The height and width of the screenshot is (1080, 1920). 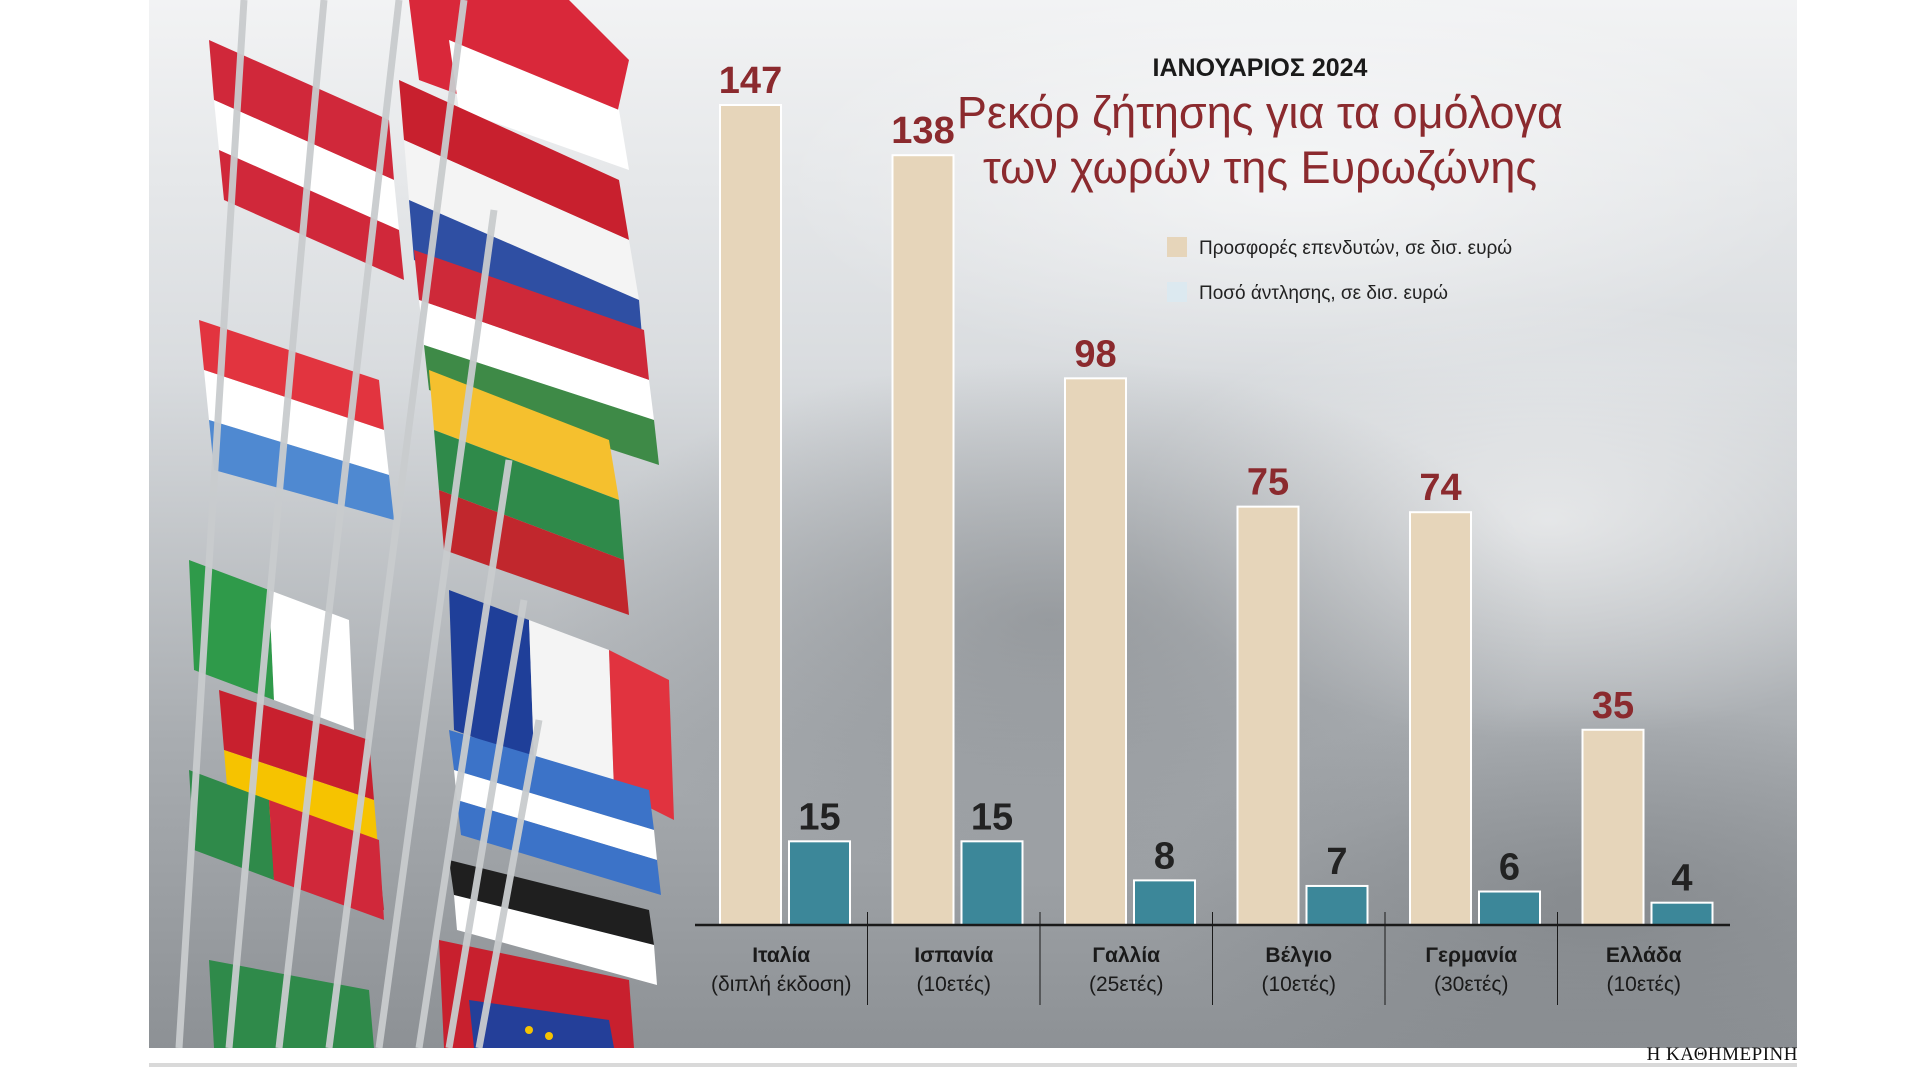 I want to click on value-label-offers-2: 98, so click(x=1095, y=354).